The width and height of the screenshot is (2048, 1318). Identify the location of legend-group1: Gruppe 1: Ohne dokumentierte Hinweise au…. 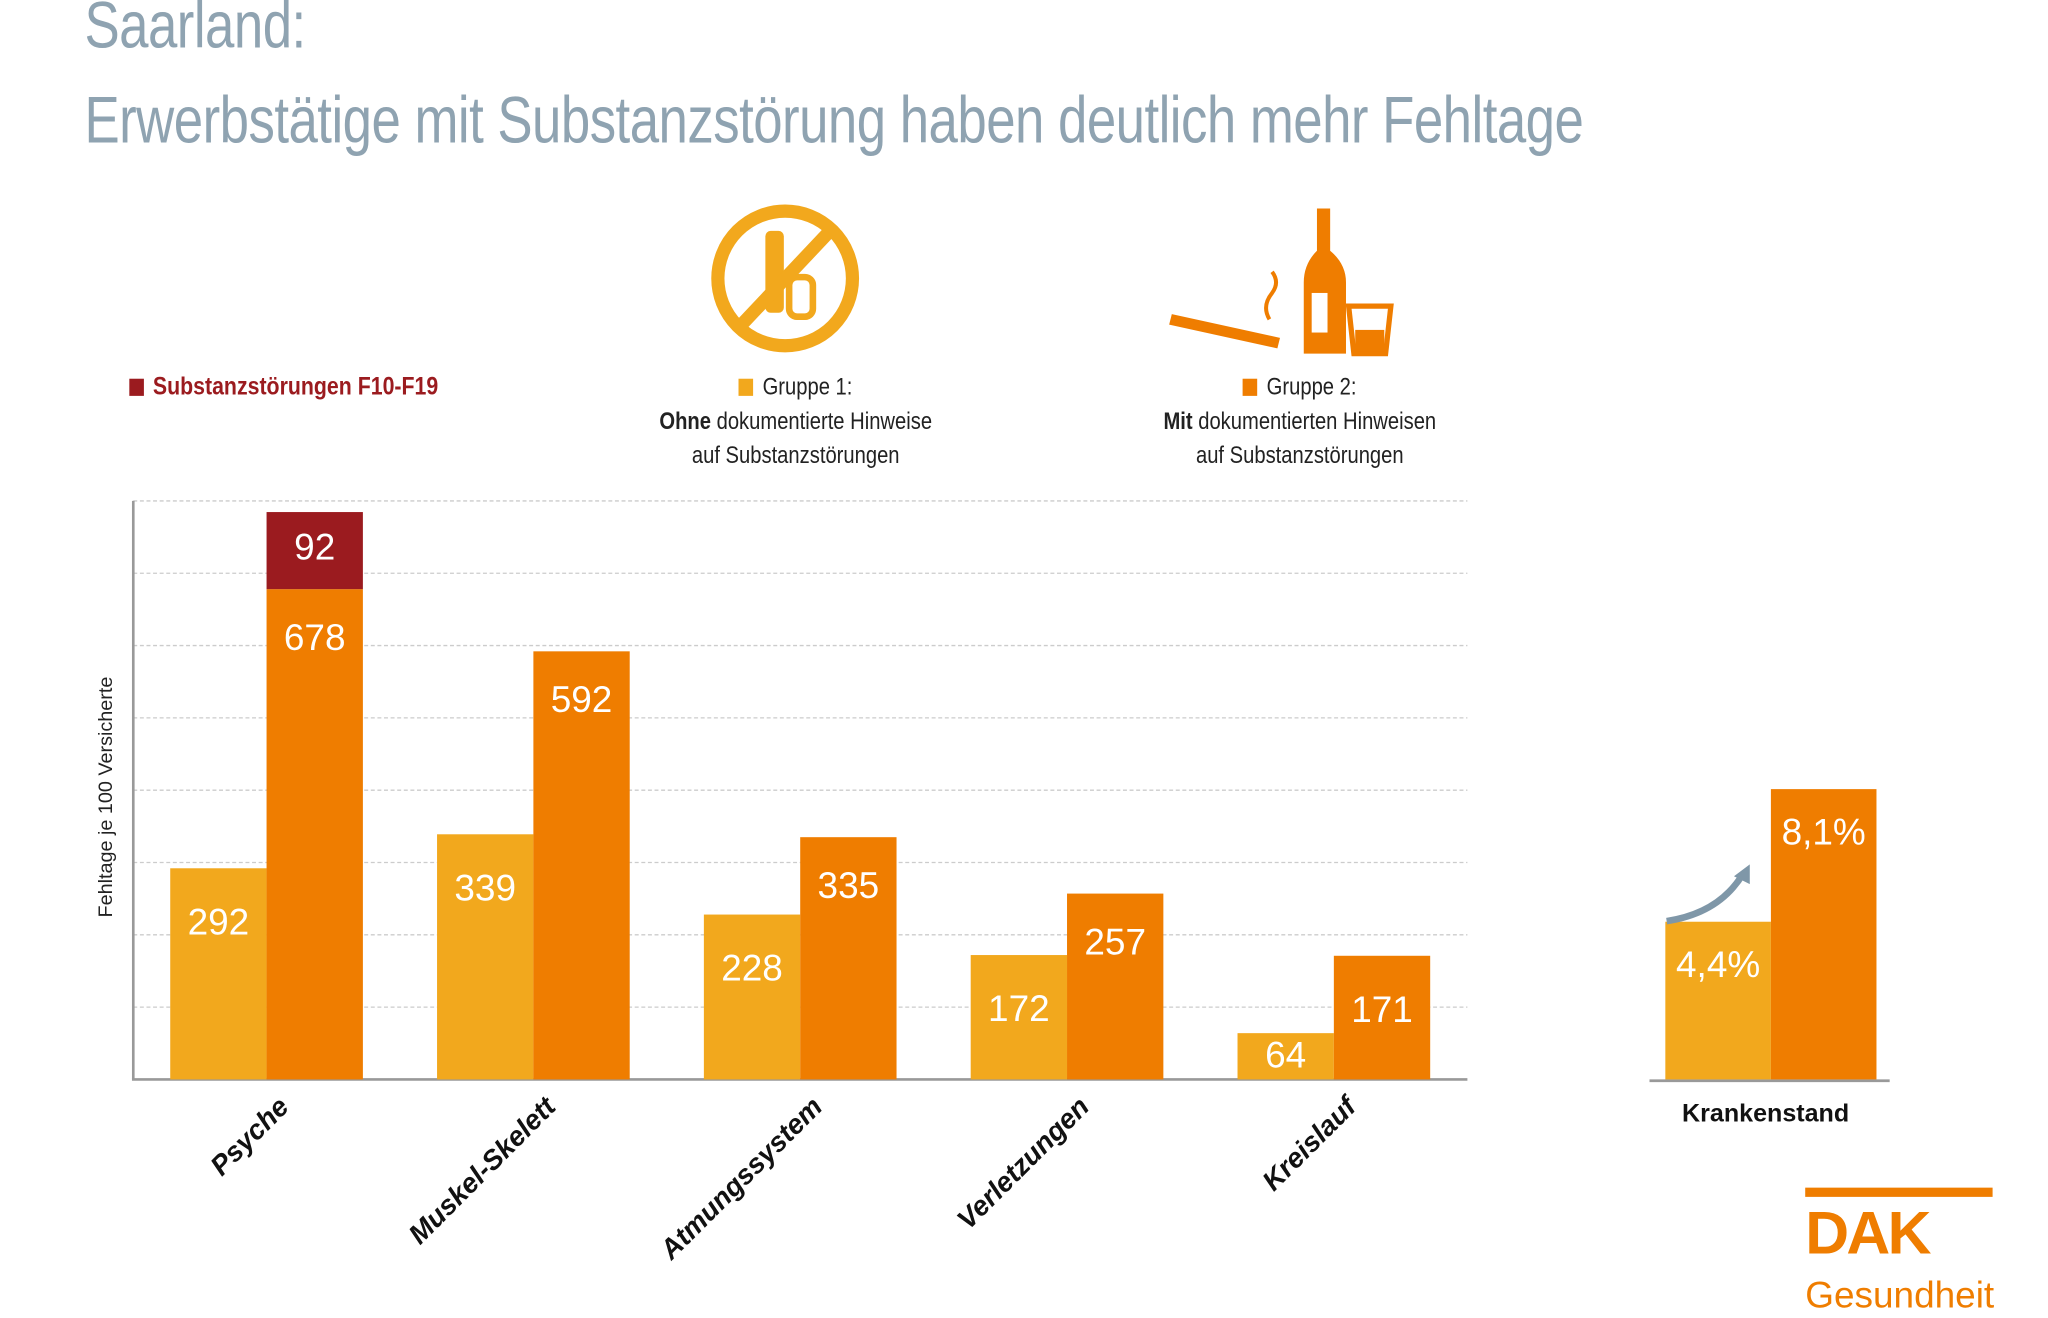
(795, 420).